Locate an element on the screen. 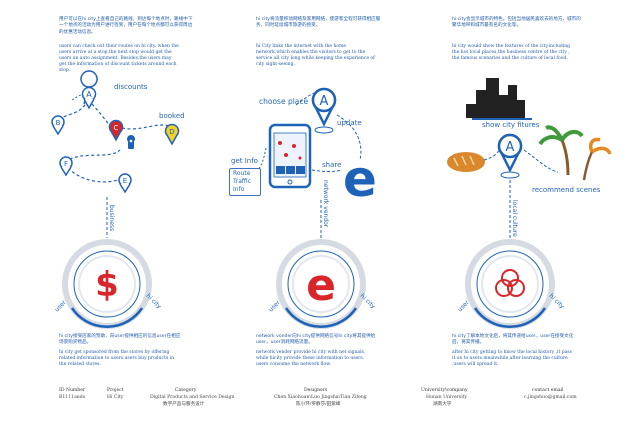 The width and height of the screenshot is (640, 427). share-label: share is located at coordinates (332, 165).